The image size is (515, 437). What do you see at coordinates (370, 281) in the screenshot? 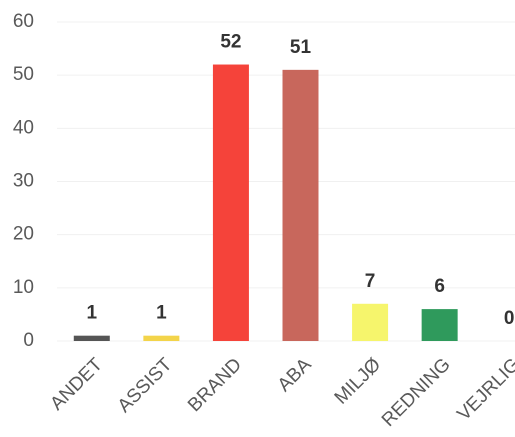
I see `data-label: 7` at bounding box center [370, 281].